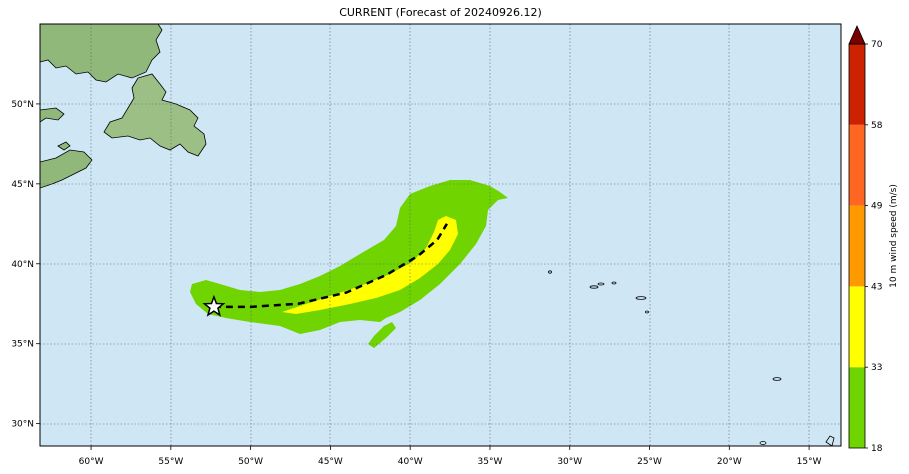 The height and width of the screenshot is (474, 909). I want to click on colorbar: 18 33 43 49 58 70 10 m wind speed (m/s), so click(873, 239).